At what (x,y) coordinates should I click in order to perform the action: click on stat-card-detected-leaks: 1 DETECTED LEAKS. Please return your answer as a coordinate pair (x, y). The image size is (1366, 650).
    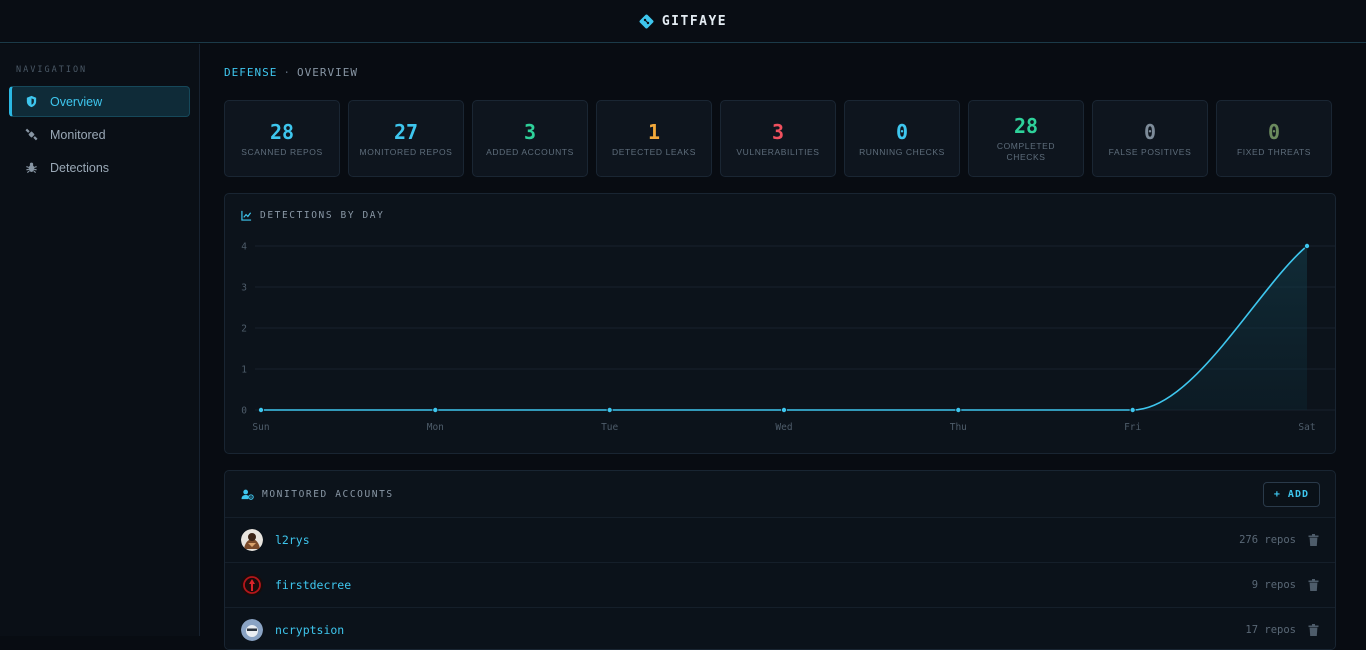
    Looking at the image, I should click on (654, 138).